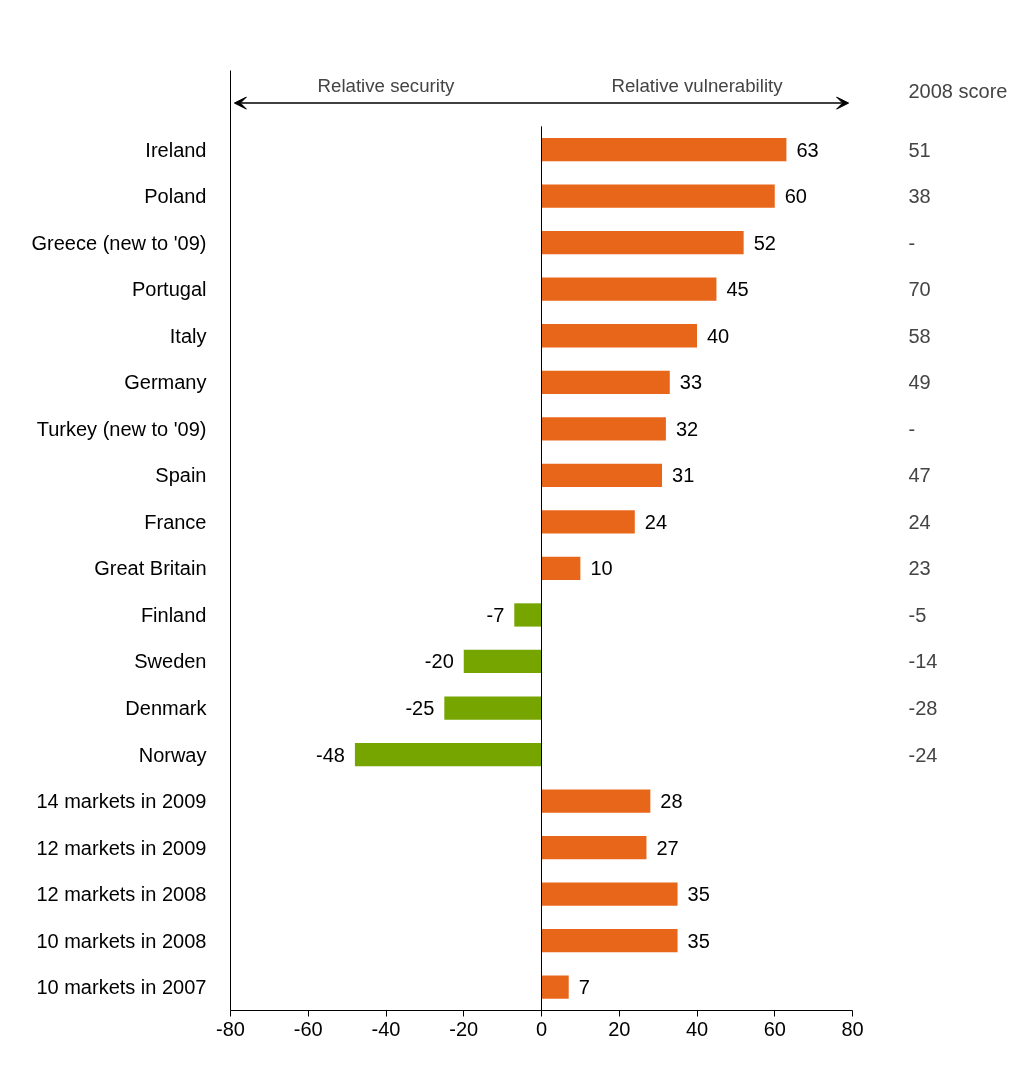  Describe the element at coordinates (172, 754) in the screenshot. I see `y-tick-label: Norway` at that location.